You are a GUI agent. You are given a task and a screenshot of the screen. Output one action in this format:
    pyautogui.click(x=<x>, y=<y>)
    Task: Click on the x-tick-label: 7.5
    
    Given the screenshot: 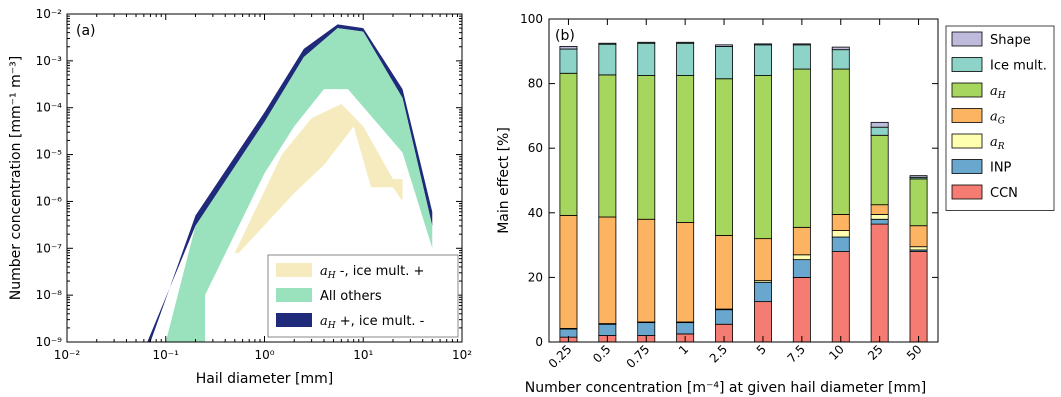 What is the action you would take?
    pyautogui.click(x=796, y=353)
    